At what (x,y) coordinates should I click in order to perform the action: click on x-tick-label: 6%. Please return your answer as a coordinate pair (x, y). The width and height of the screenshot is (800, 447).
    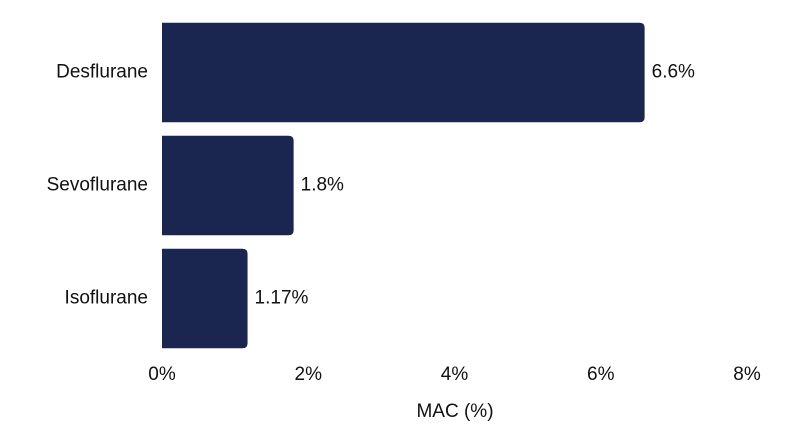
    Looking at the image, I should click on (601, 374).